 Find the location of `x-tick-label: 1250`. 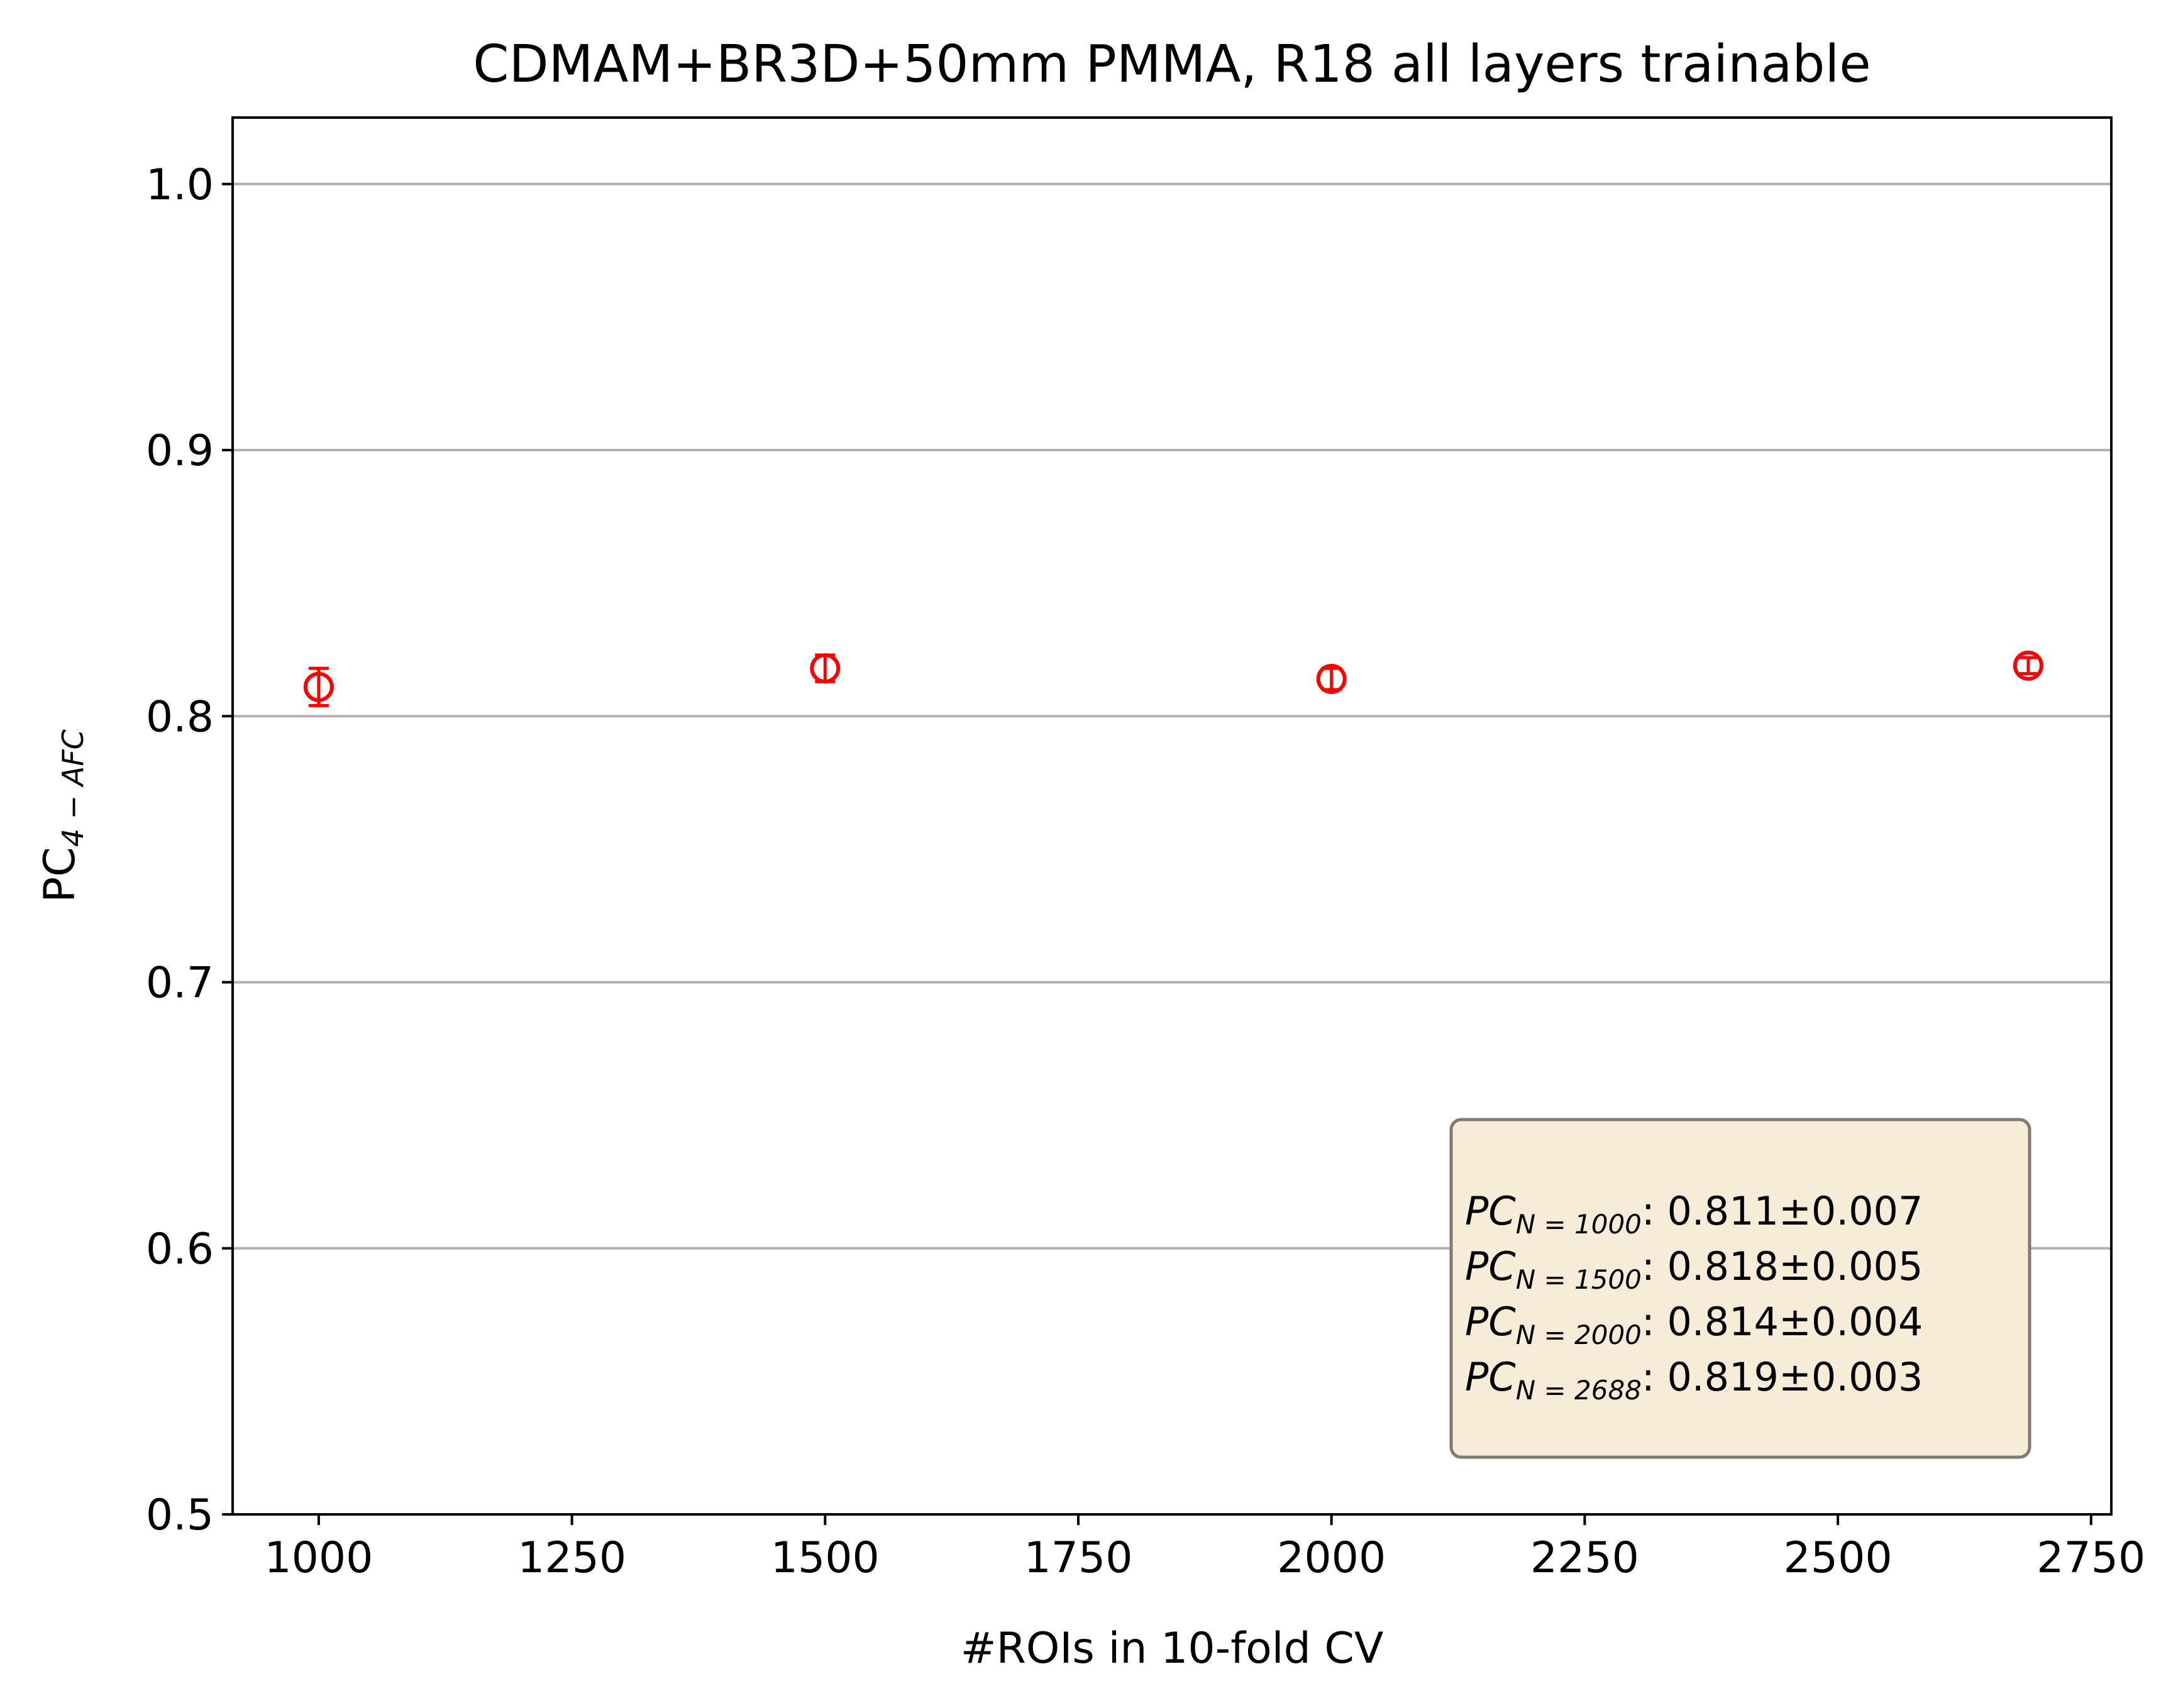

x-tick-label: 1250 is located at coordinates (571, 1558).